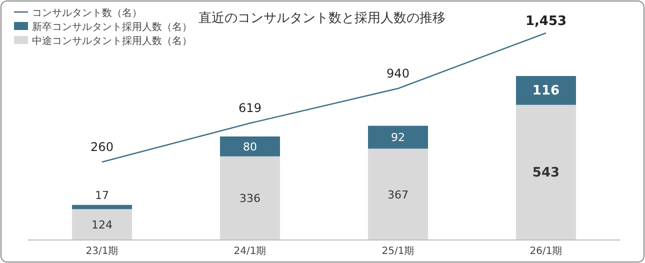 The height and width of the screenshot is (263, 645). What do you see at coordinates (112, 41) in the screenshot?
I see `legend-label: 中途コンサルタント採用人数（名）` at bounding box center [112, 41].